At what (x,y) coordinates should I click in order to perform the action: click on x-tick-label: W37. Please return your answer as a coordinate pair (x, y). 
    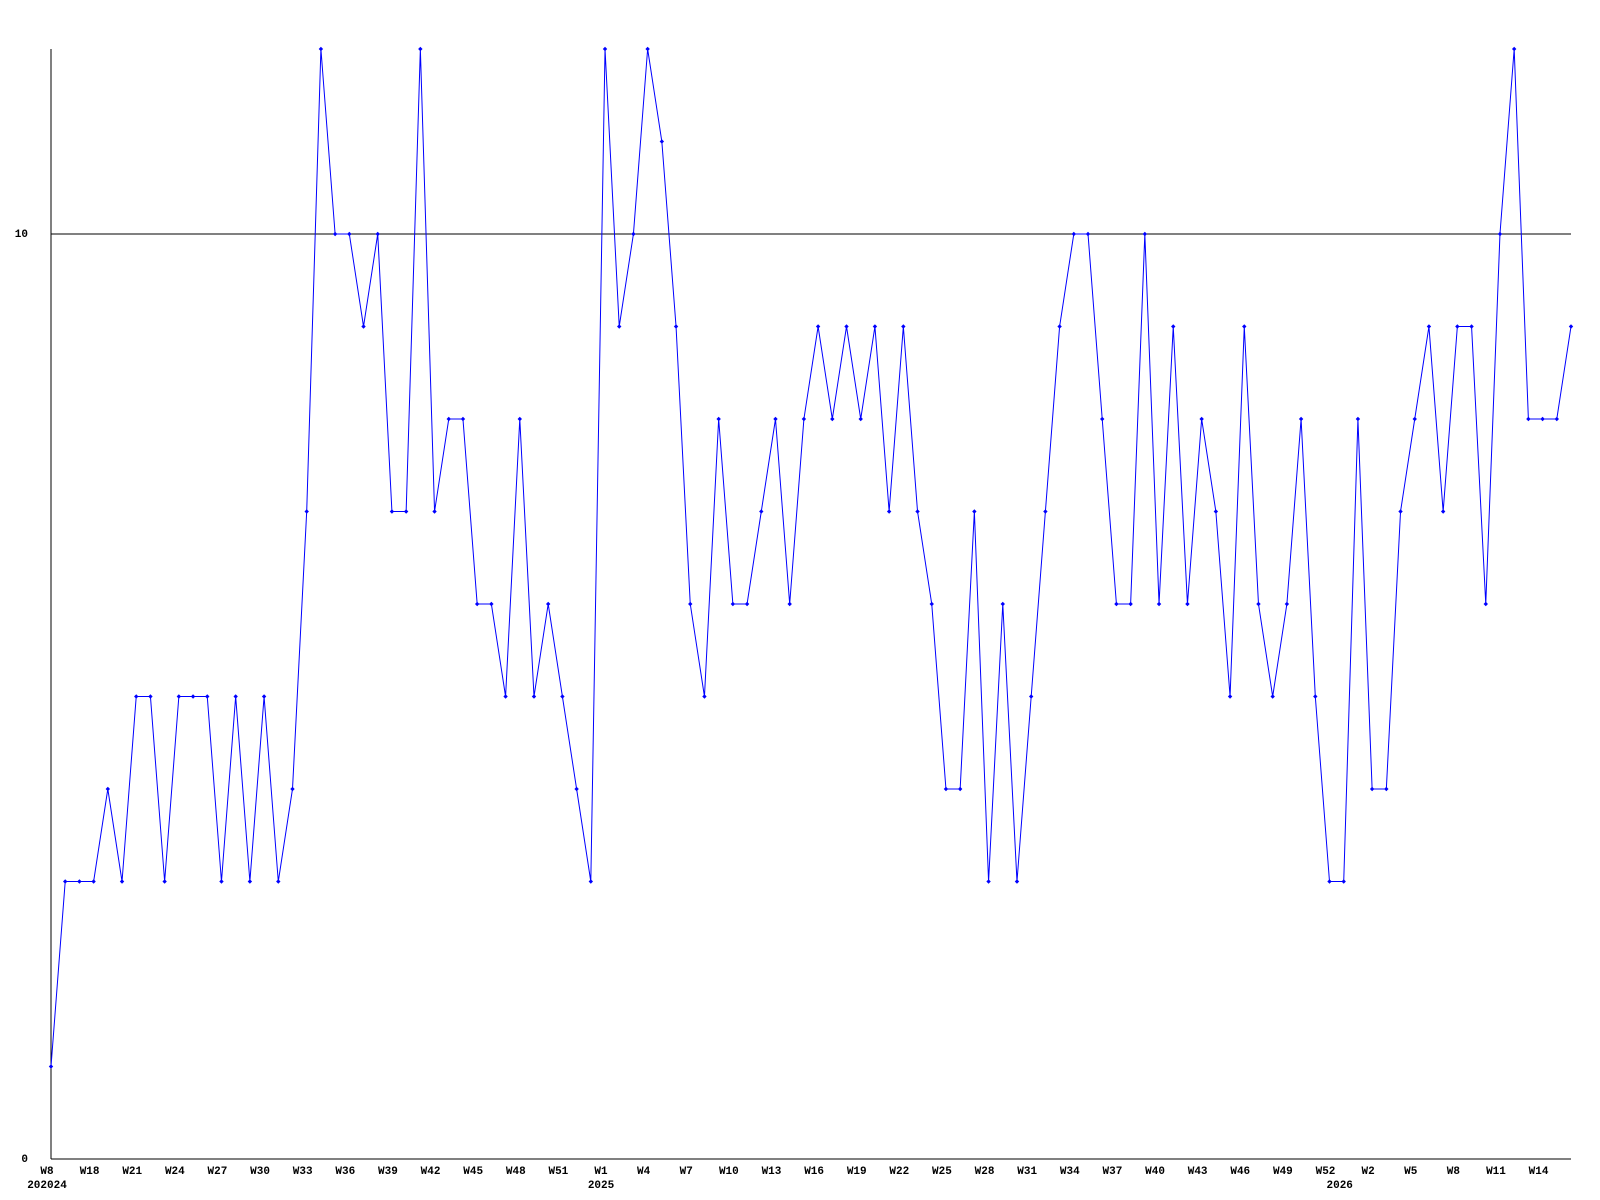
    Looking at the image, I should click on (1113, 1172).